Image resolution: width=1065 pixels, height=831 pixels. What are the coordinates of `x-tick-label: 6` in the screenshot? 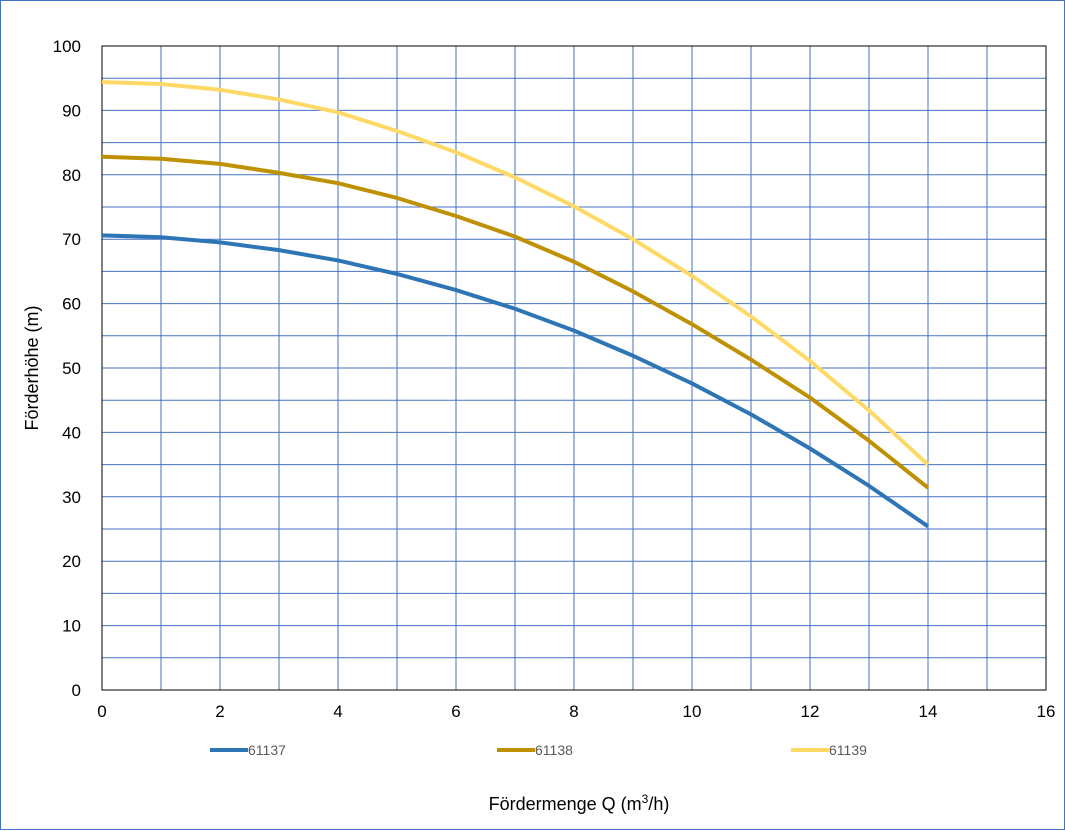 It's located at (455, 711).